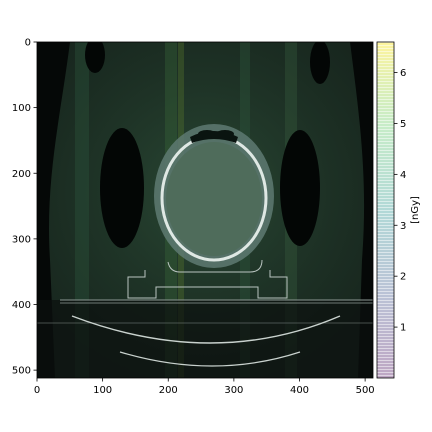 The height and width of the screenshot is (432, 432). Describe the element at coordinates (403, 175) in the screenshot. I see `colorbar-tick-label: 4` at that location.